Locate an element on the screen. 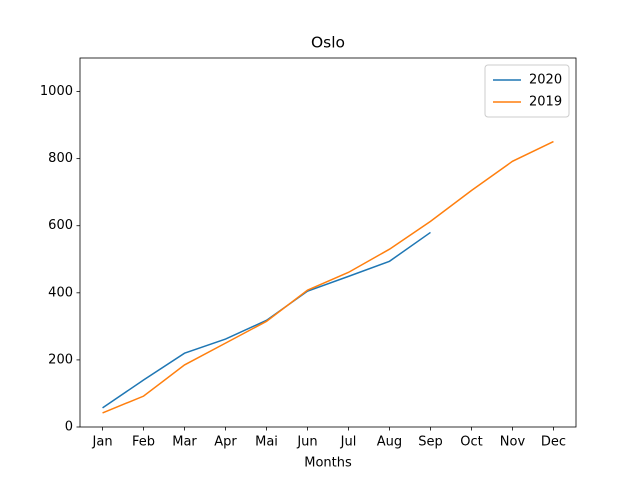 The width and height of the screenshot is (640, 480). y-tick-label: 1000 is located at coordinates (56, 91).